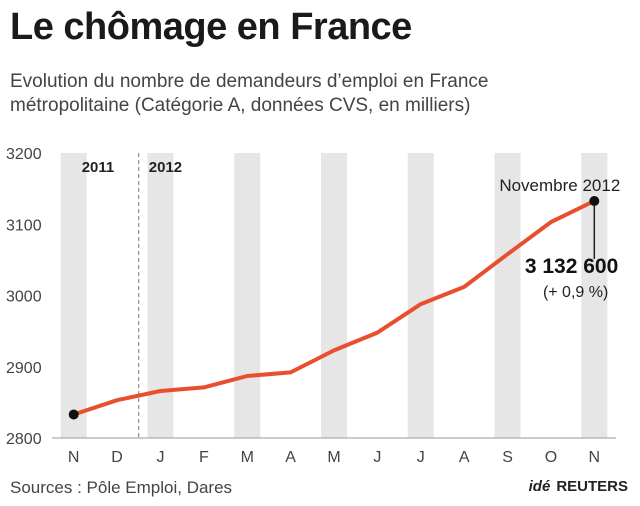 Image resolution: width=640 pixels, height=506 pixels. What do you see at coordinates (211, 27) in the screenshot?
I see `chart-title: Le chômage en France` at bounding box center [211, 27].